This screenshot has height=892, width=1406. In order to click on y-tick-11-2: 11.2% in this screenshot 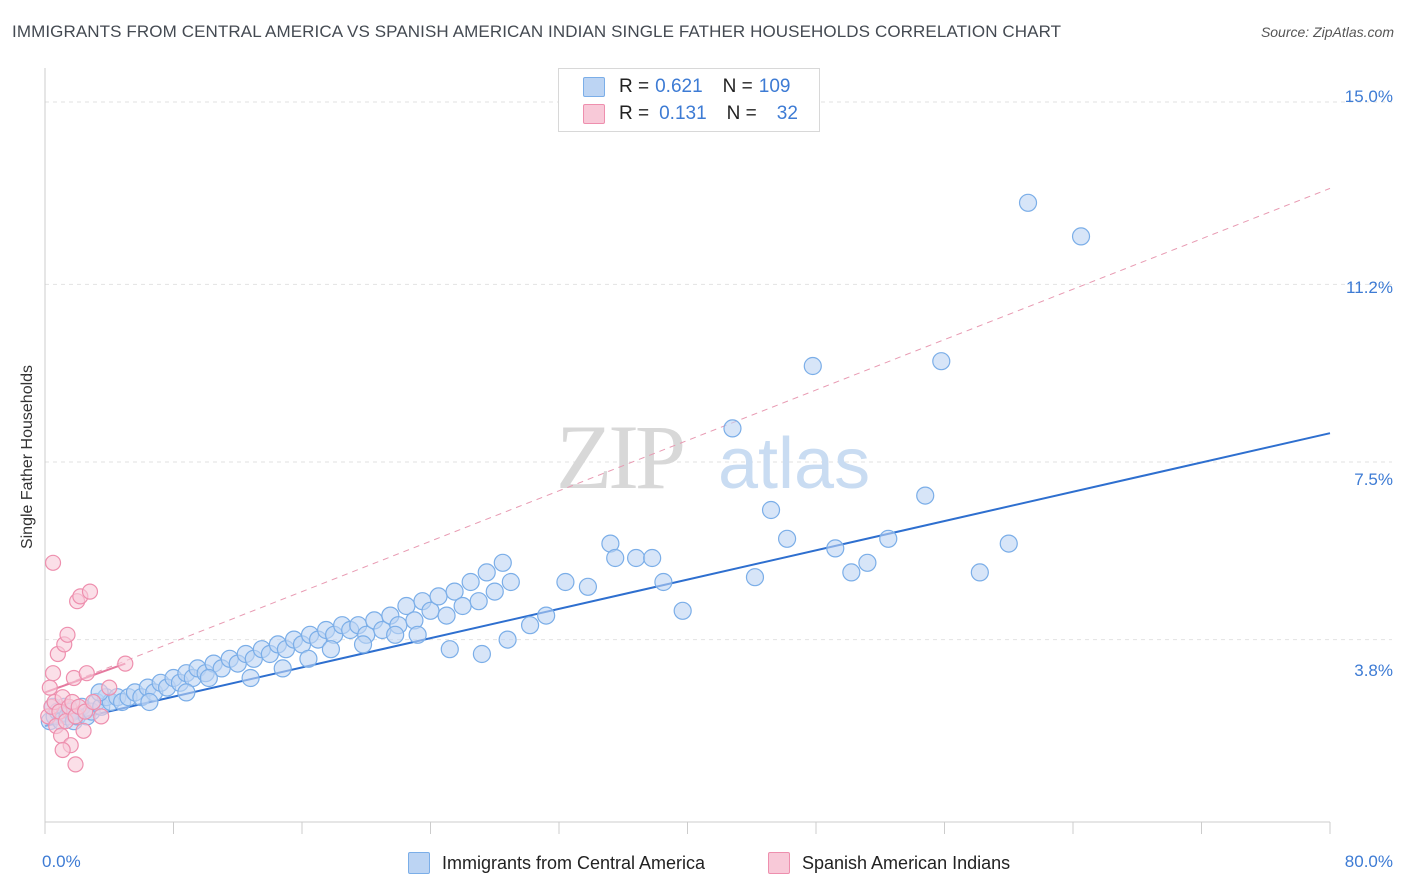, I will do `click(1369, 287)`.